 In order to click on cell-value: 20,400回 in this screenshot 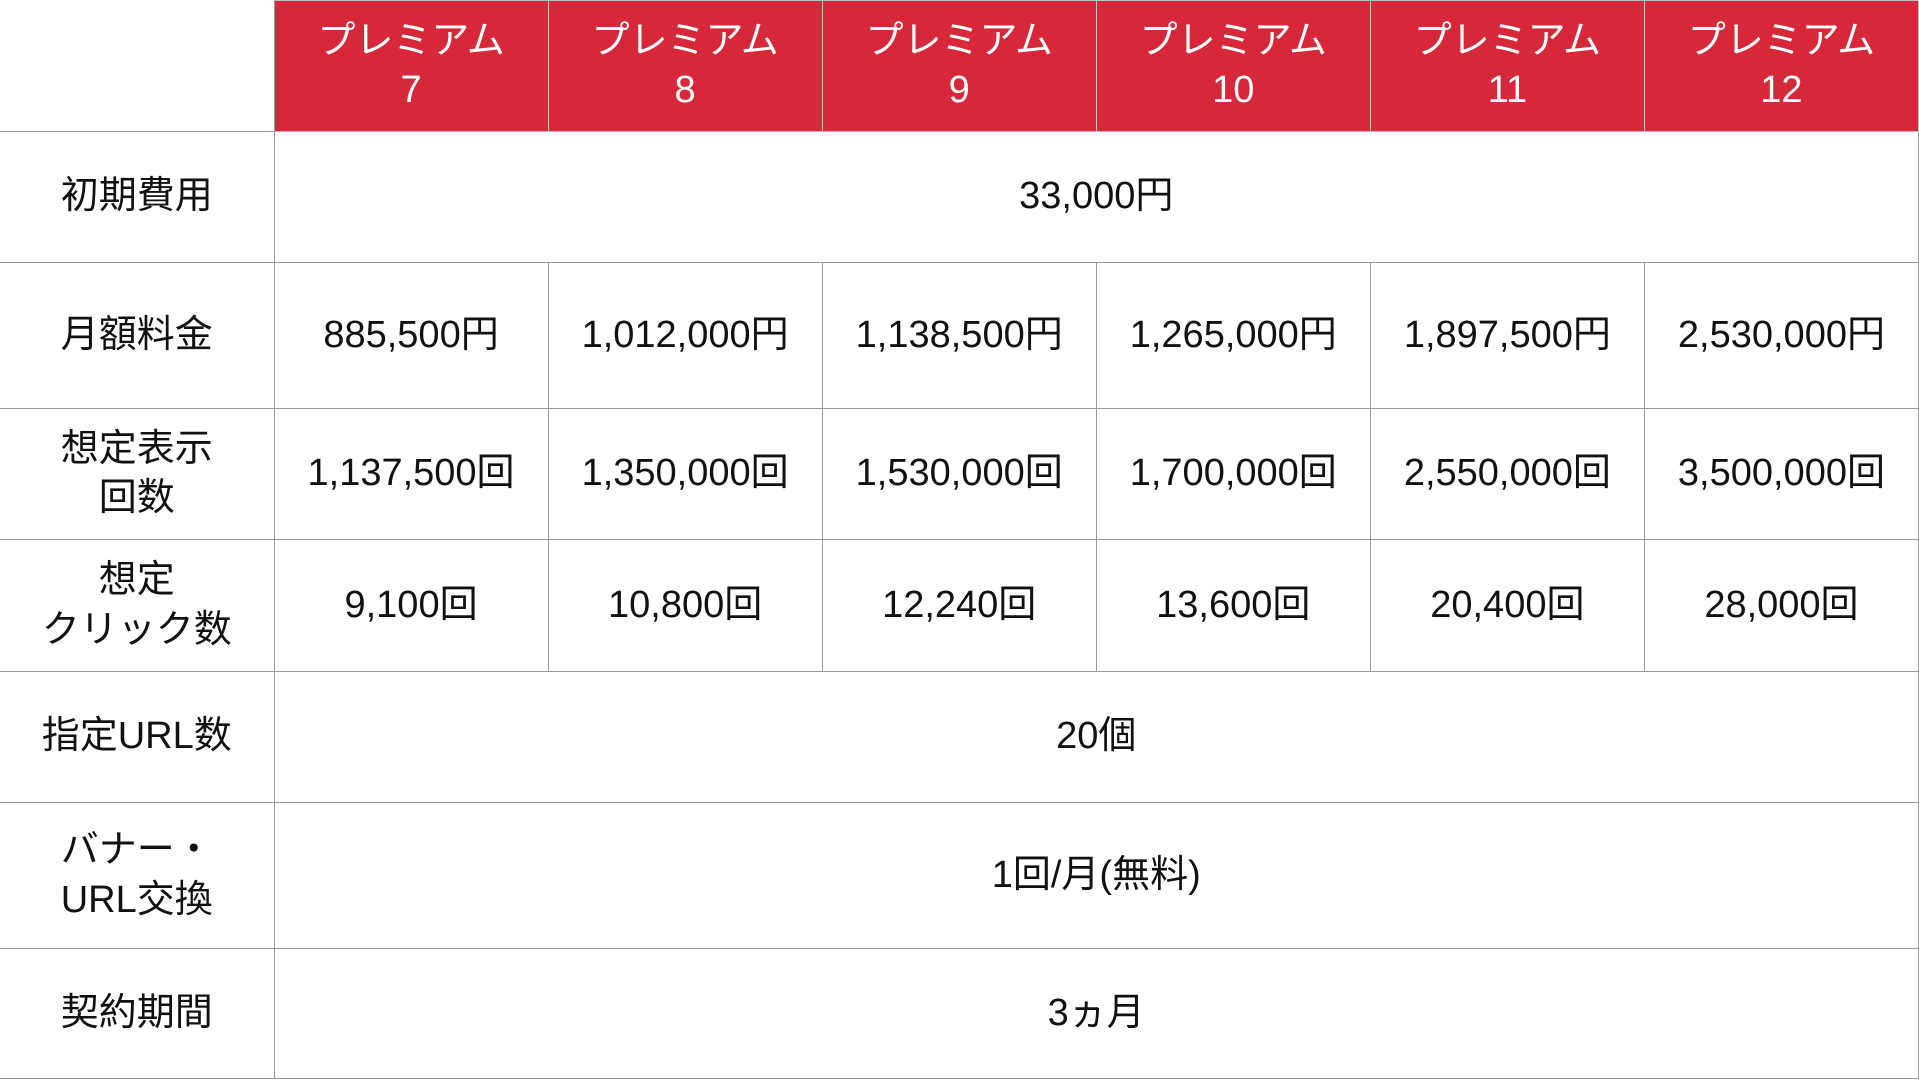, I will do `click(1507, 605)`.